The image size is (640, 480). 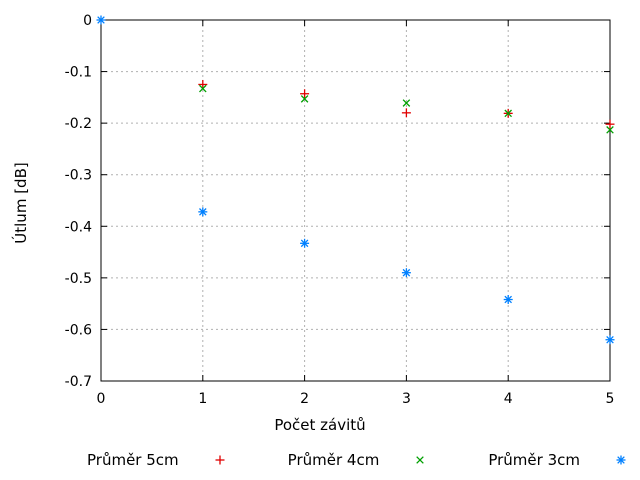 What do you see at coordinates (78, 73) in the screenshot?
I see `y-tick-label: -0.1` at bounding box center [78, 73].